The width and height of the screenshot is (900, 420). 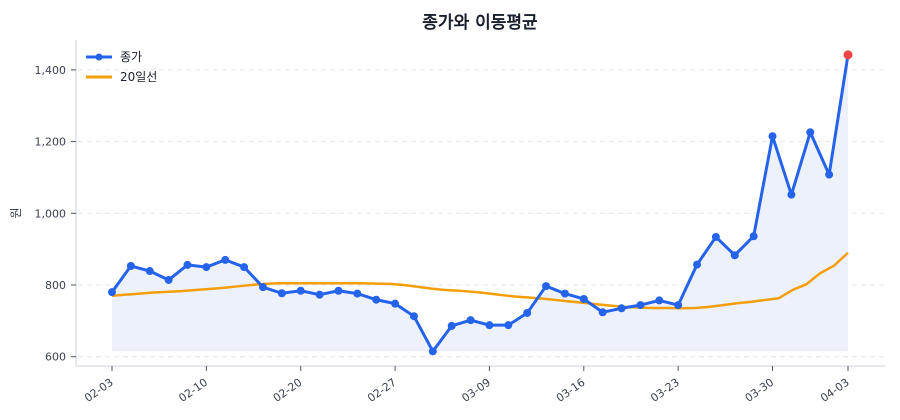 What do you see at coordinates (138, 77) in the screenshot?
I see `legend-label-ma20: 20일선` at bounding box center [138, 77].